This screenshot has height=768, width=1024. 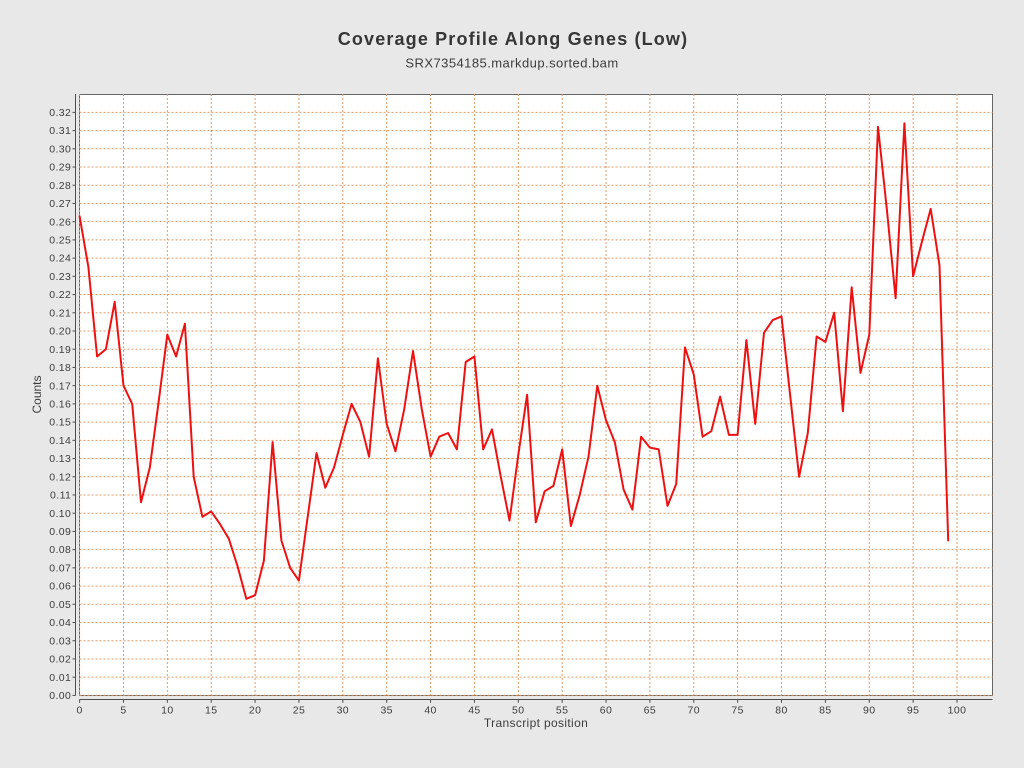 I want to click on svg-text: 15, so click(x=211, y=711).